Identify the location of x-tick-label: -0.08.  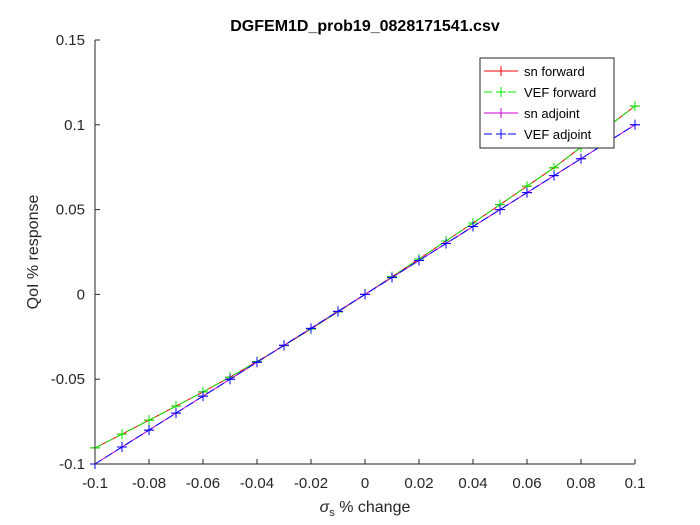
(149, 483).